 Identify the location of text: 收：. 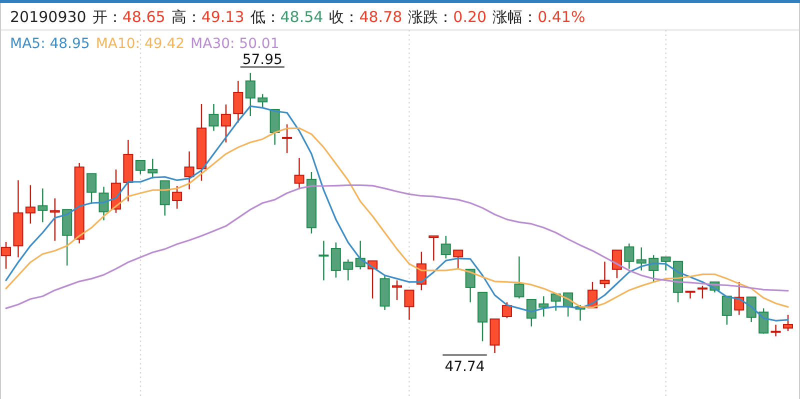
(344, 17).